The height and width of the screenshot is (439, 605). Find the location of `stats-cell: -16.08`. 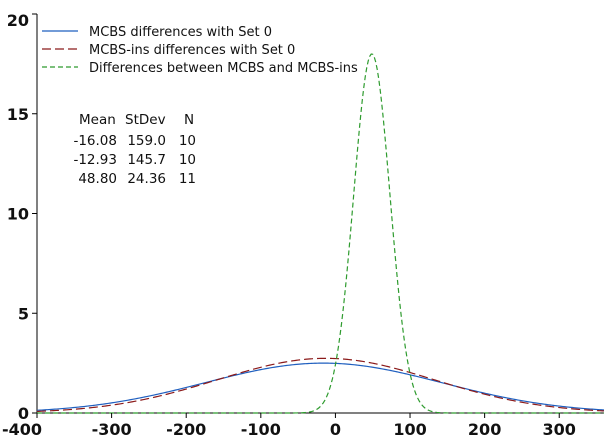

stats-cell: -16.08 is located at coordinates (95, 141).